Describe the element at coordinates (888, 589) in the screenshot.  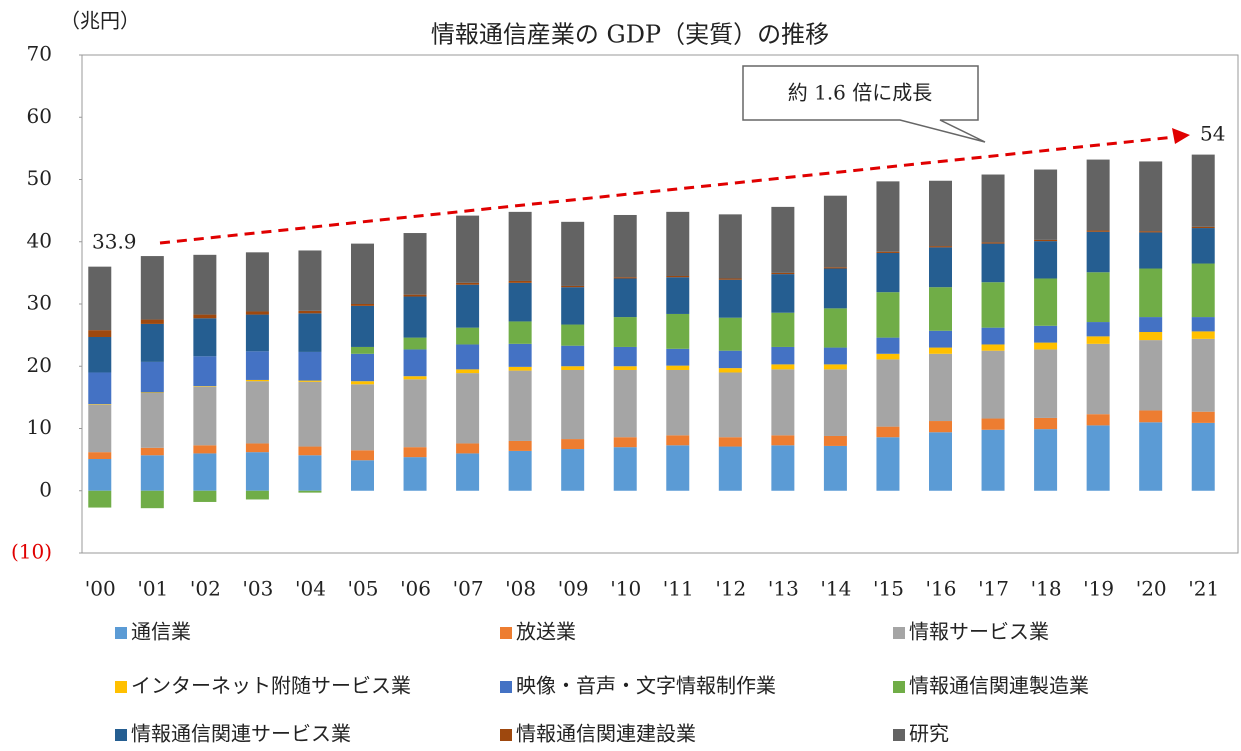
I see `x-tick-label: '15` at that location.